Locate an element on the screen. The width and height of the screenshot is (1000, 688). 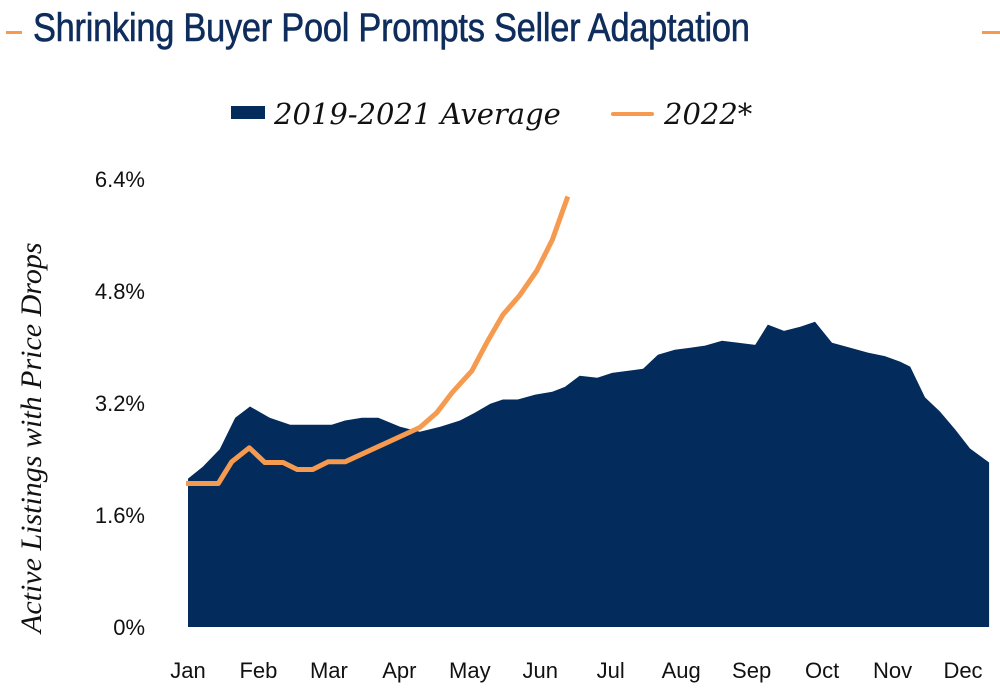
x-tick-label: Jun is located at coordinates (540, 670).